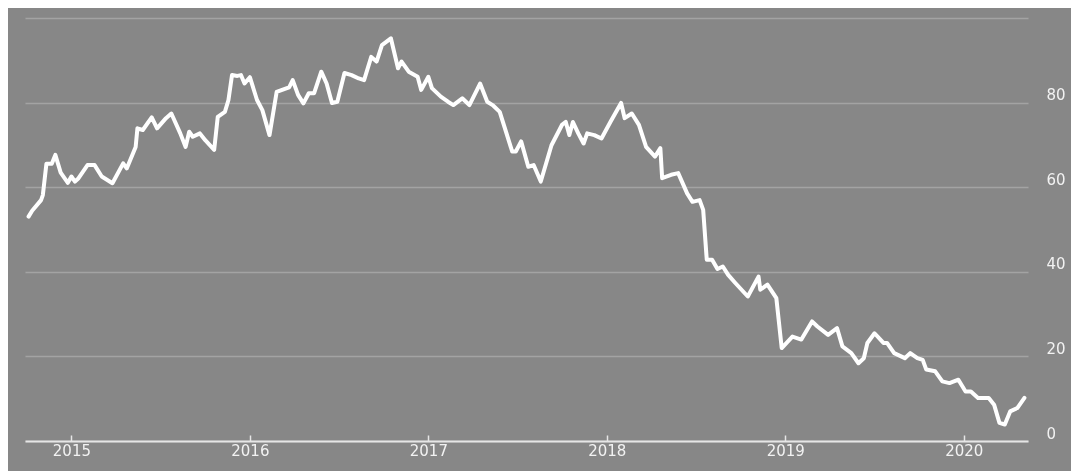  I want to click on y-tick-label: 40, so click(1056, 264).